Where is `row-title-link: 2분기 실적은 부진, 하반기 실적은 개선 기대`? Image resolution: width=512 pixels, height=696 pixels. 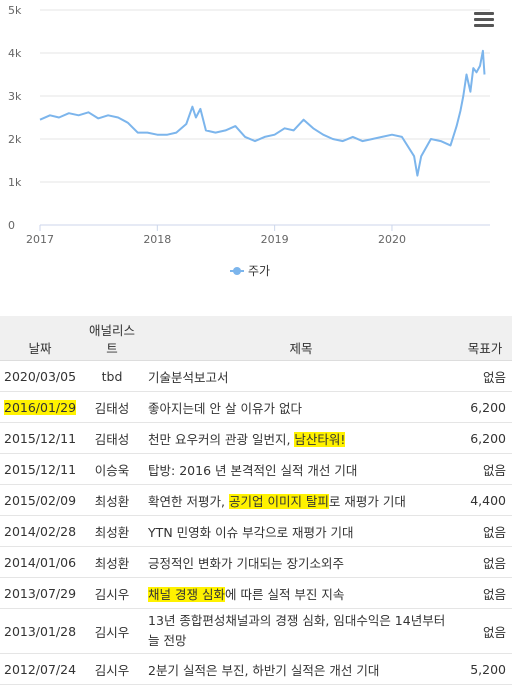
row-title-link: 2분기 실적은 부진, 하반기 실적은 개선 기대 is located at coordinates (263, 670).